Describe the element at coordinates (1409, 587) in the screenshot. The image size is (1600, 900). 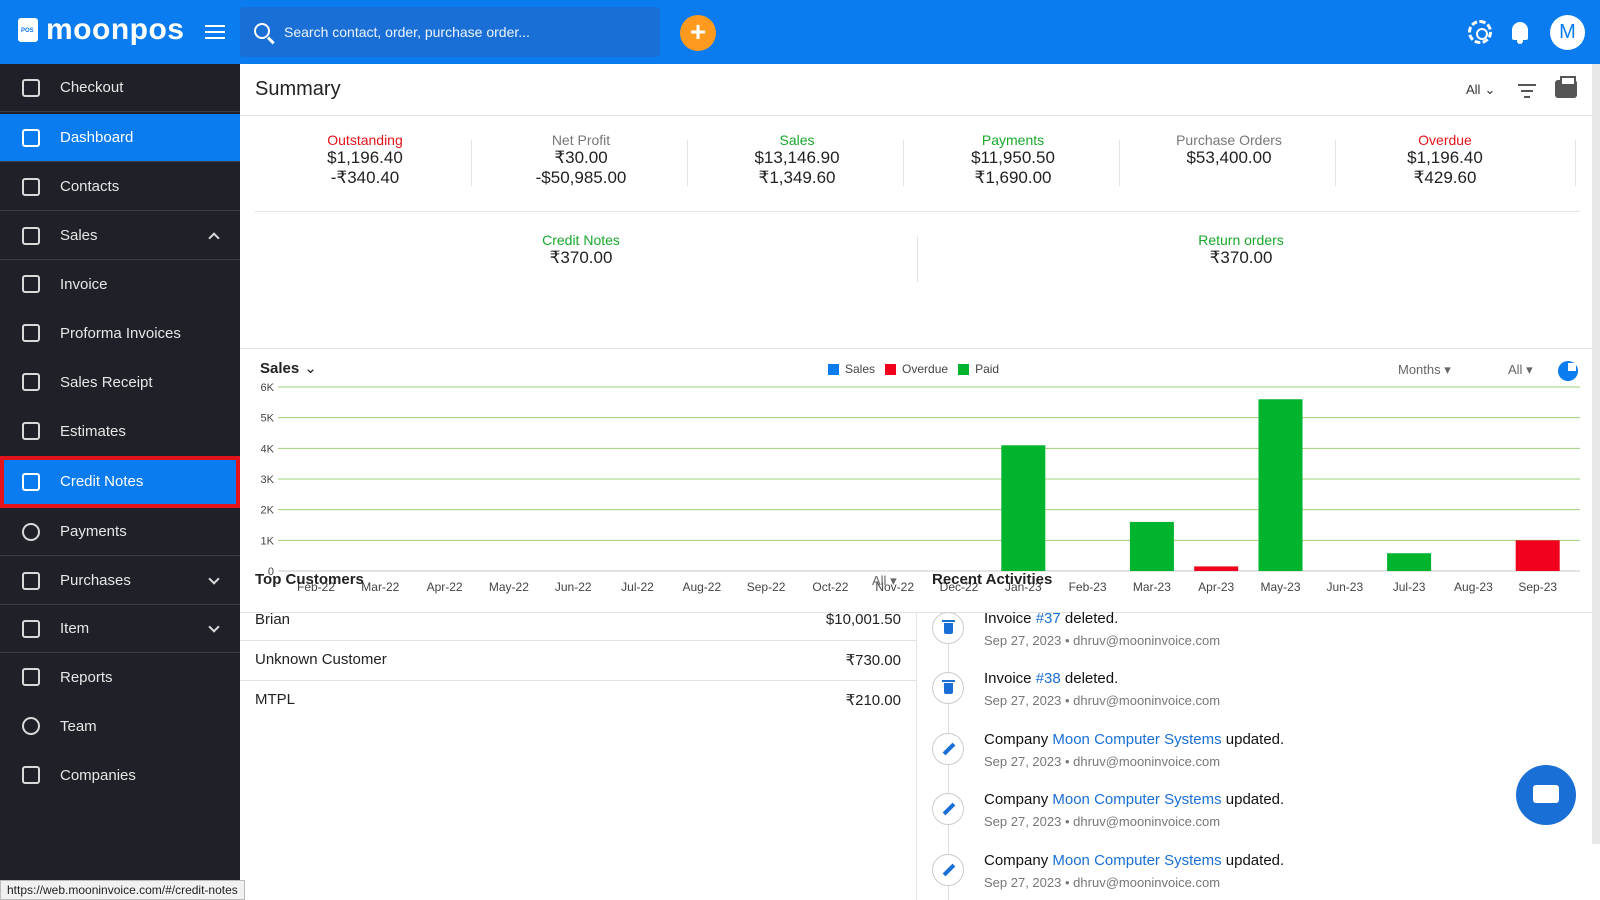
I see `x-tick-label: Jul-23` at that location.